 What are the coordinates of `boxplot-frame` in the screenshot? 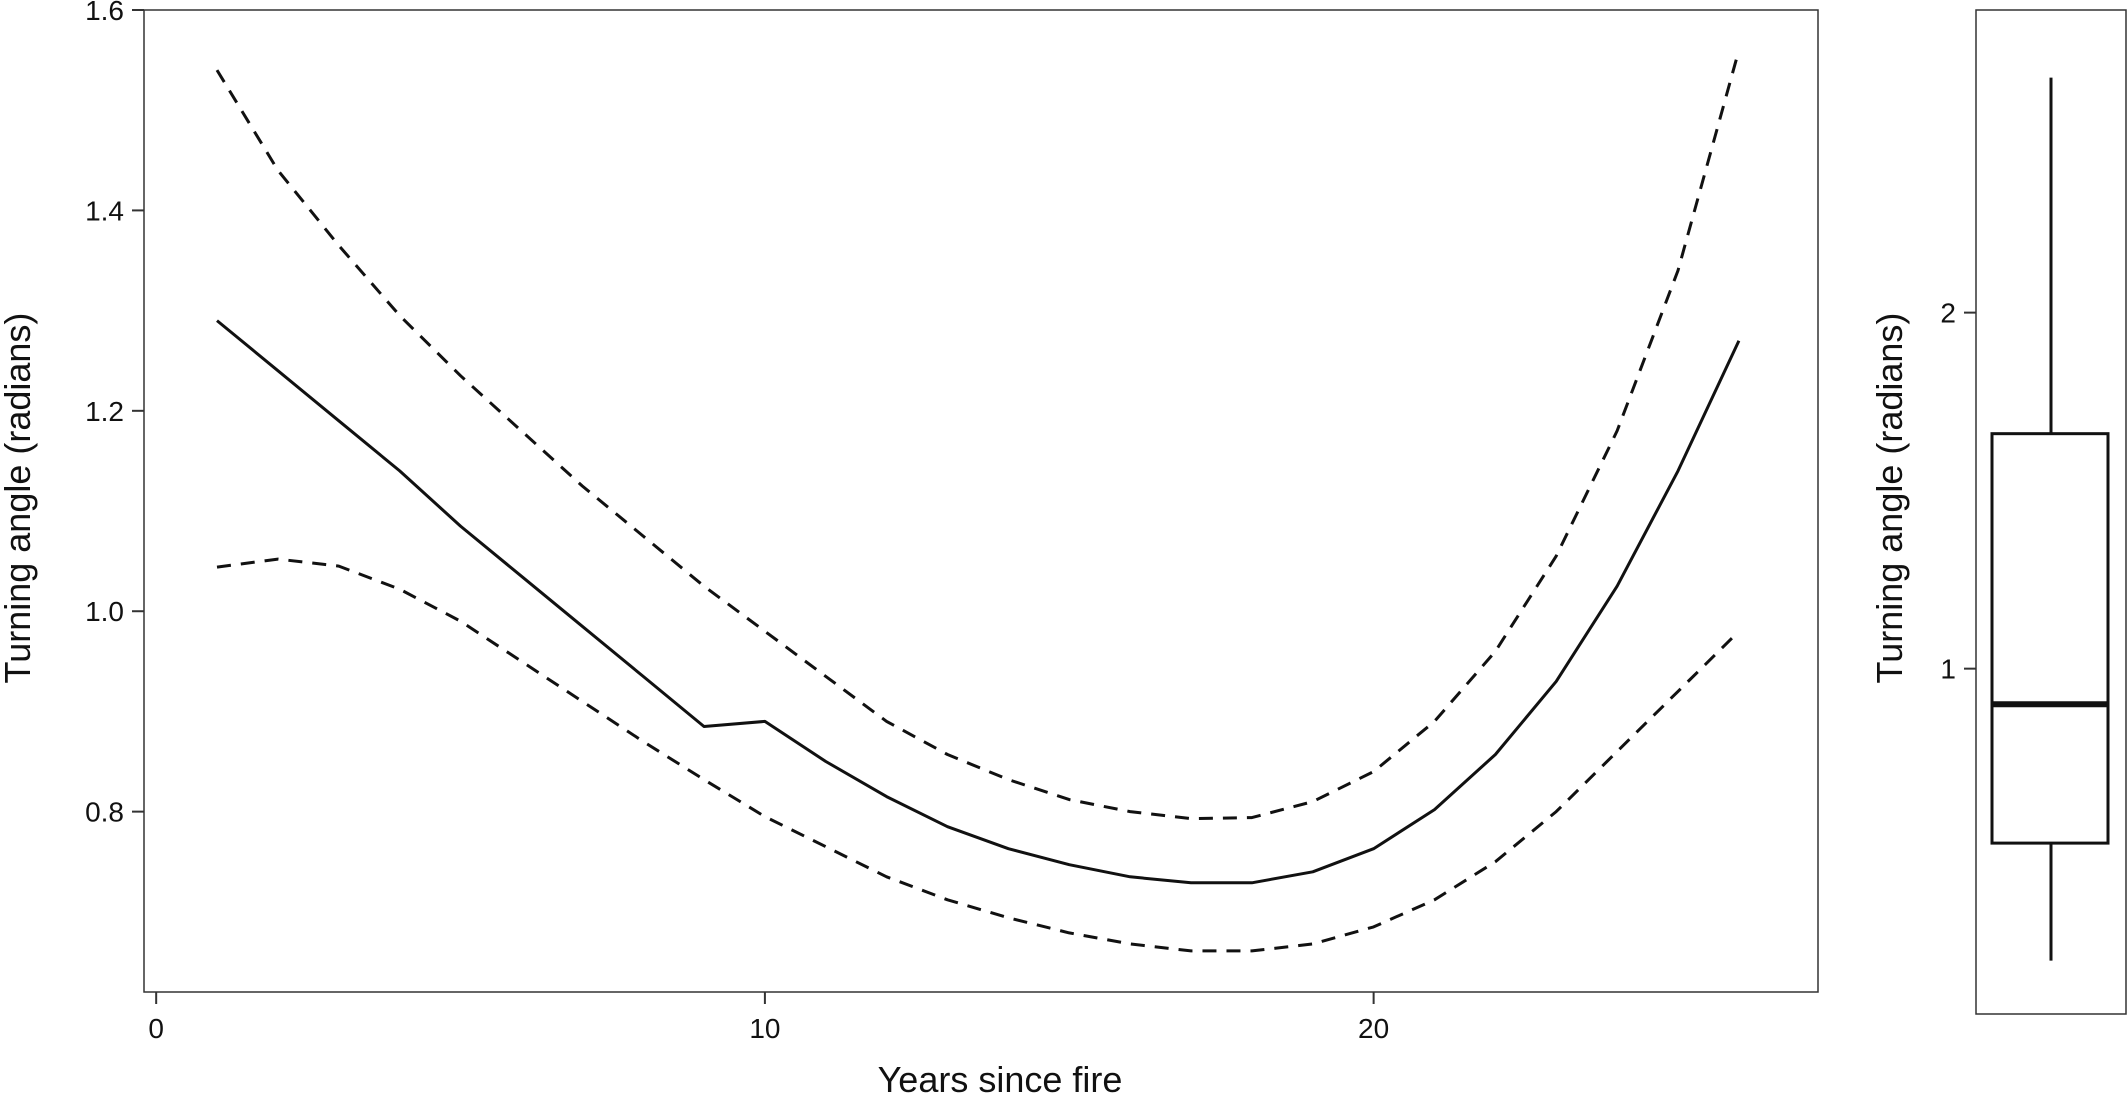 It's located at (2051, 512).